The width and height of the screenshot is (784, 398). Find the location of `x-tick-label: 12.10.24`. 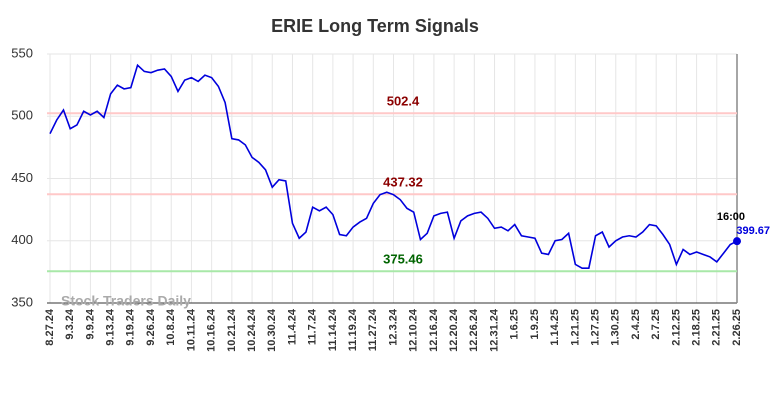

x-tick-label: 12.10.24 is located at coordinates (414, 330).